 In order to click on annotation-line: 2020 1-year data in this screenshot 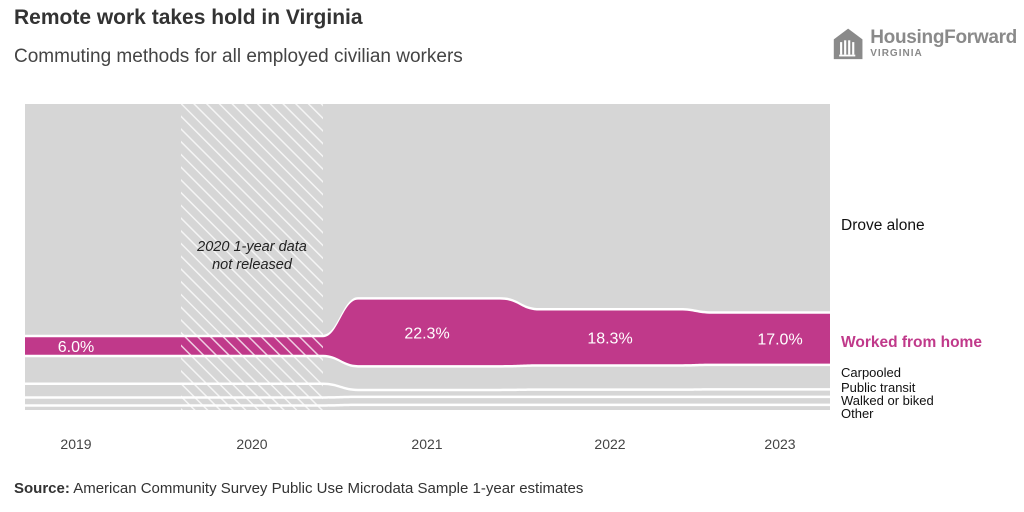, I will do `click(251, 247)`.